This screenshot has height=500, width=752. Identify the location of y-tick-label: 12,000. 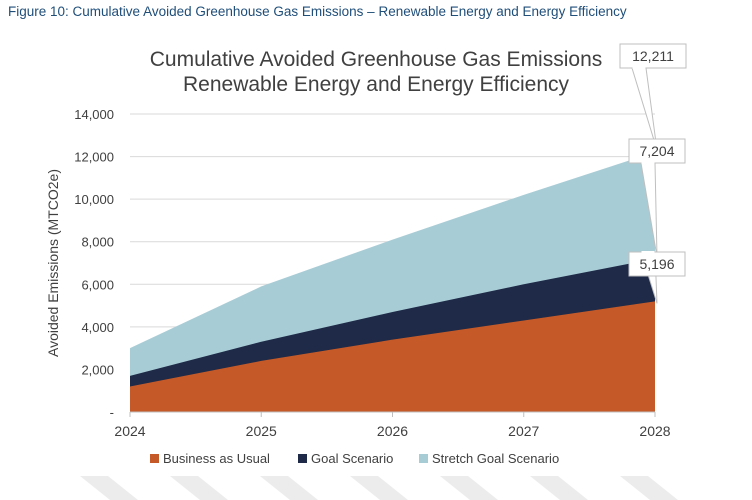
(94, 157).